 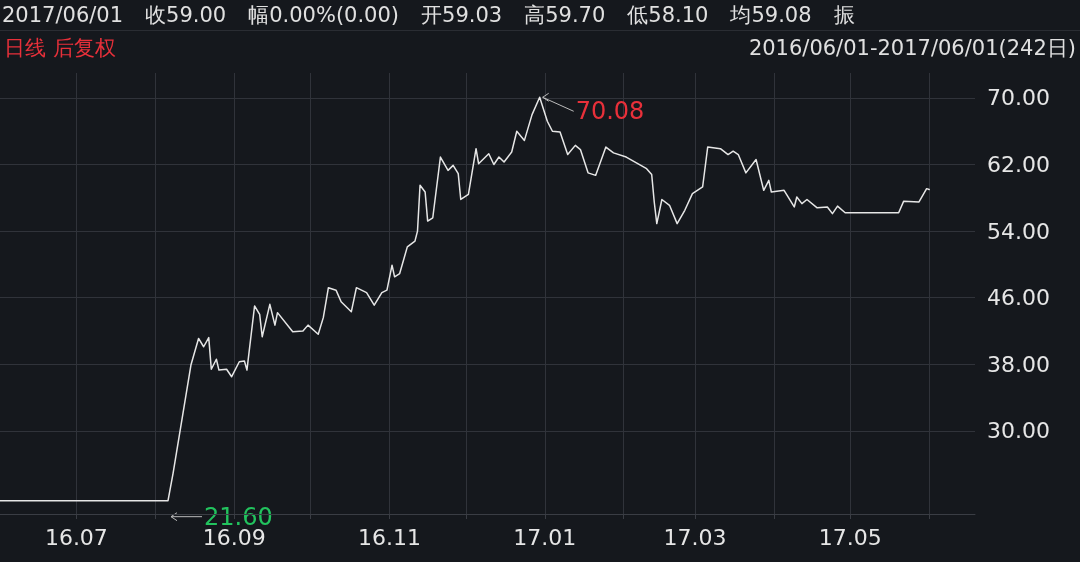 I want to click on y-tick-label: 54.00, so click(x=1018, y=231).